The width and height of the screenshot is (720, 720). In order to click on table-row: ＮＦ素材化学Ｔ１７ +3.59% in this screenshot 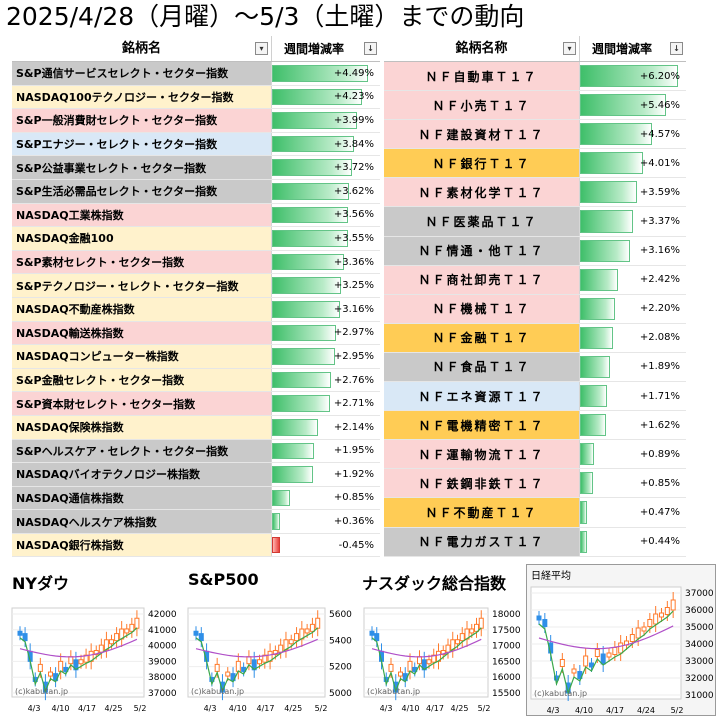, I will do `click(535, 193)`.